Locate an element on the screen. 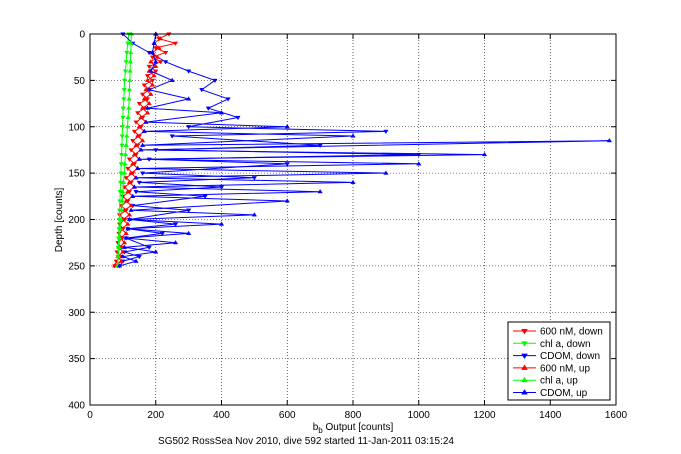  y-tick-label: 250 is located at coordinates (76, 266).